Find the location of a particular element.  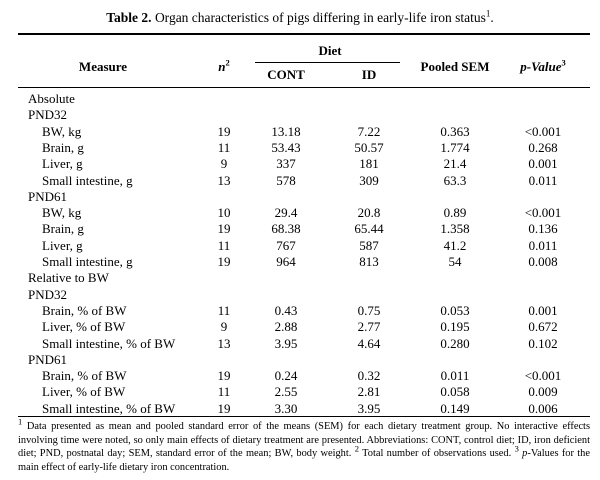

section-label: Absolute is located at coordinates (51, 98).